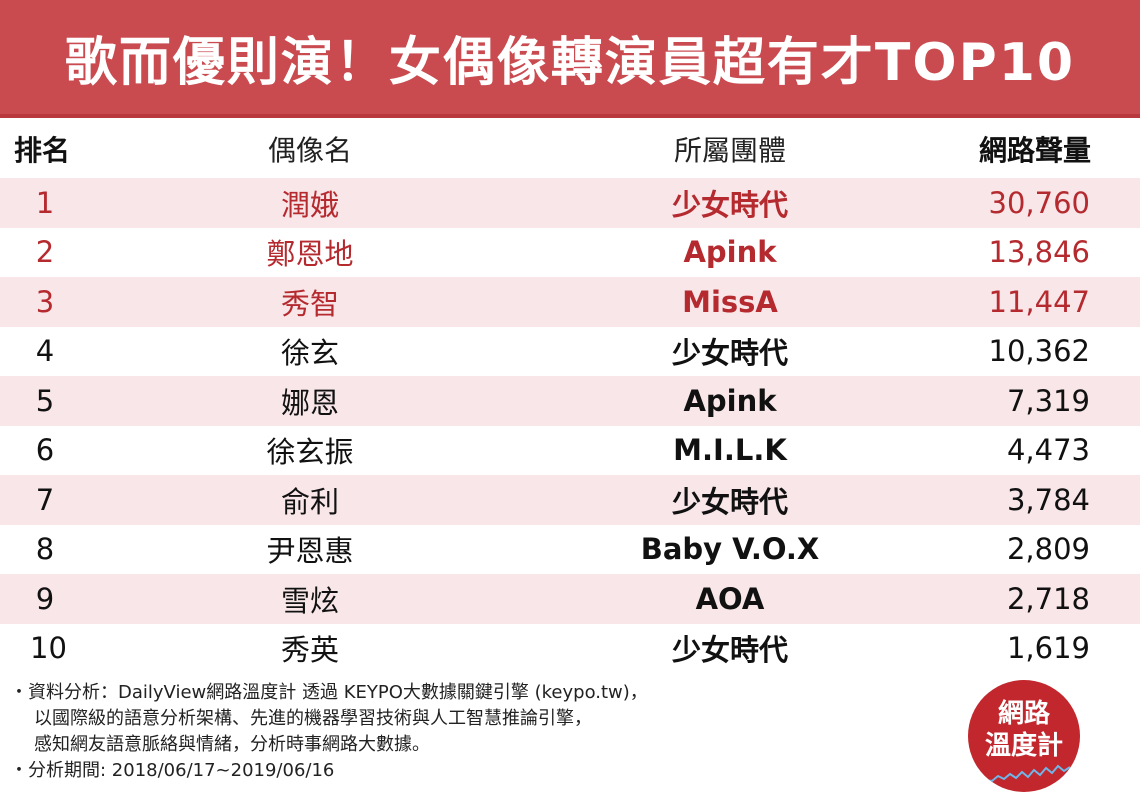 The height and width of the screenshot is (800, 1140). What do you see at coordinates (310, 254) in the screenshot?
I see `name-cell: 鄭恩地` at bounding box center [310, 254].